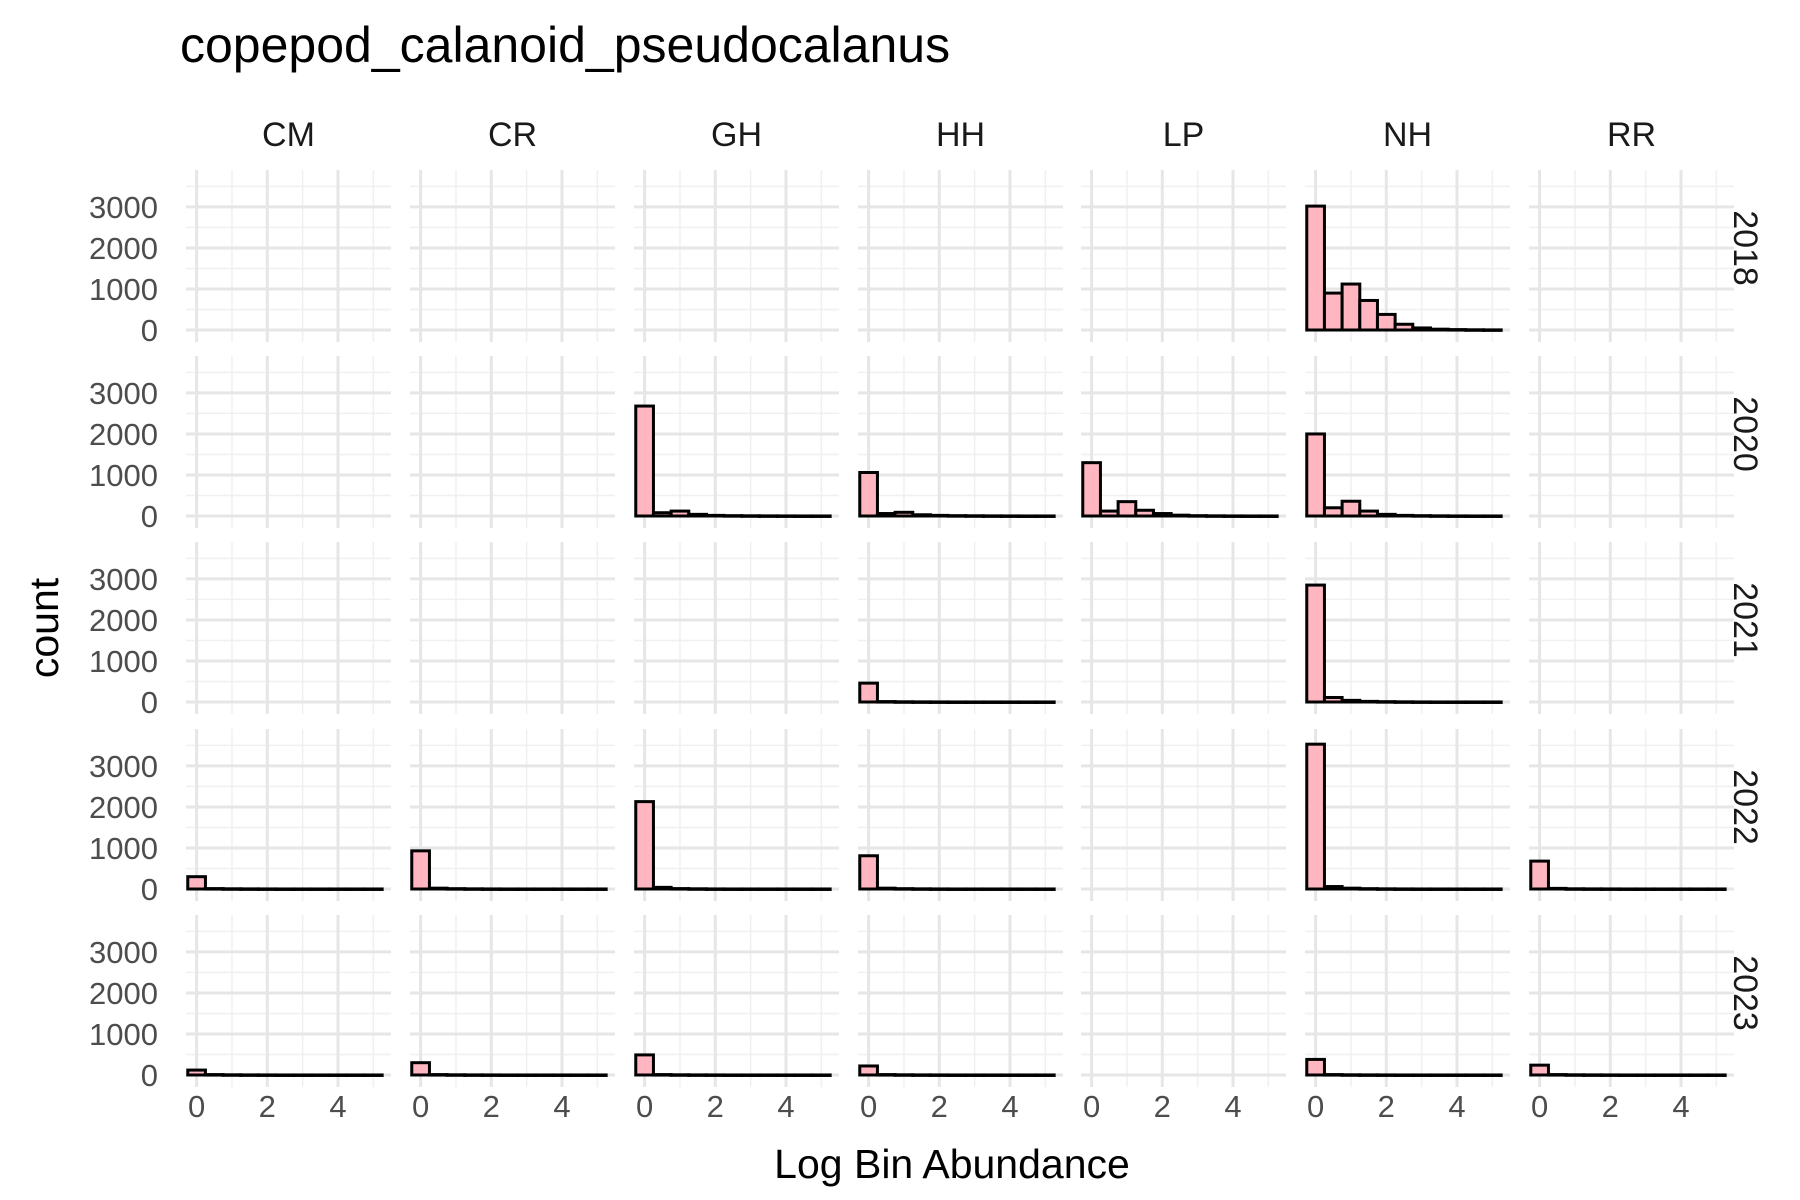  What do you see at coordinates (715, 1106) in the screenshot?
I see `x-tick-label: 2` at bounding box center [715, 1106].